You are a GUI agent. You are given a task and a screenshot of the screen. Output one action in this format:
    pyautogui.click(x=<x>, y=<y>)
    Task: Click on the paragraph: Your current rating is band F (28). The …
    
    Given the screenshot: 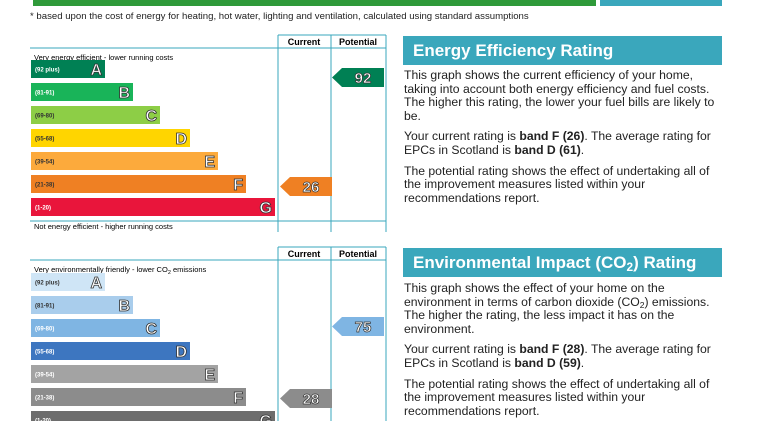 What is the action you would take?
    pyautogui.click(x=563, y=356)
    